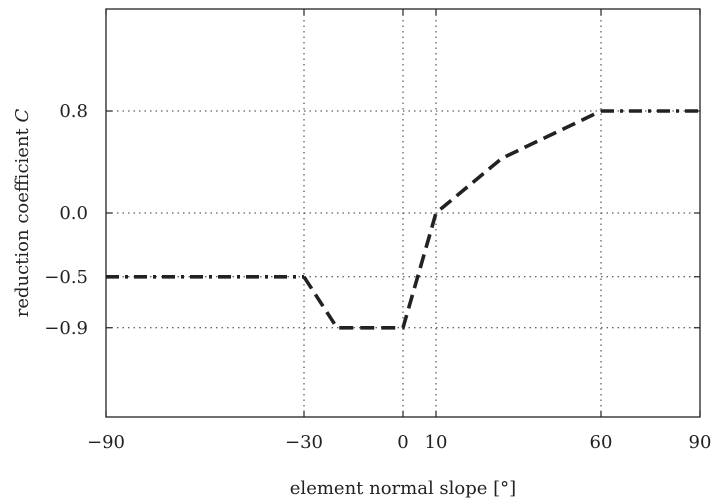 The height and width of the screenshot is (503, 712). What do you see at coordinates (403, 488) in the screenshot?
I see `x-axis-label: element normal slope [°]` at bounding box center [403, 488].